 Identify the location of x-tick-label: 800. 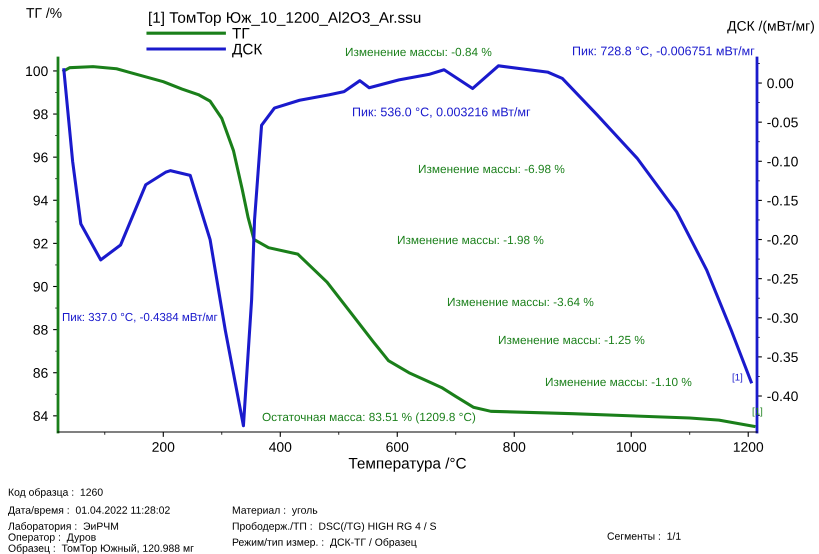
(514, 447).